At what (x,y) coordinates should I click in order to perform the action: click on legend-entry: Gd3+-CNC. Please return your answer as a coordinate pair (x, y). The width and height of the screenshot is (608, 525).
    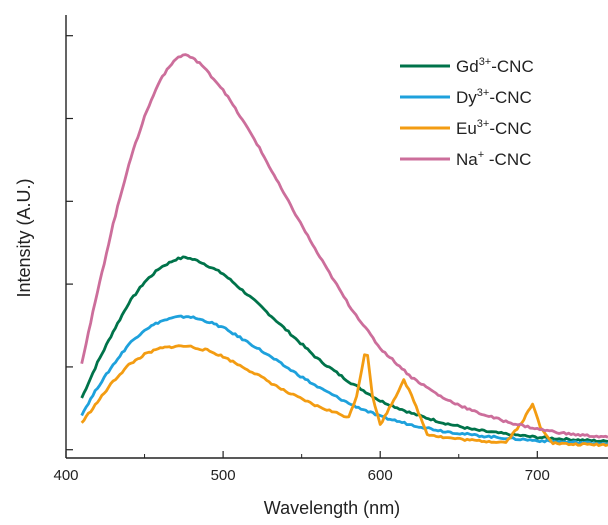
    Looking at the image, I should click on (495, 66).